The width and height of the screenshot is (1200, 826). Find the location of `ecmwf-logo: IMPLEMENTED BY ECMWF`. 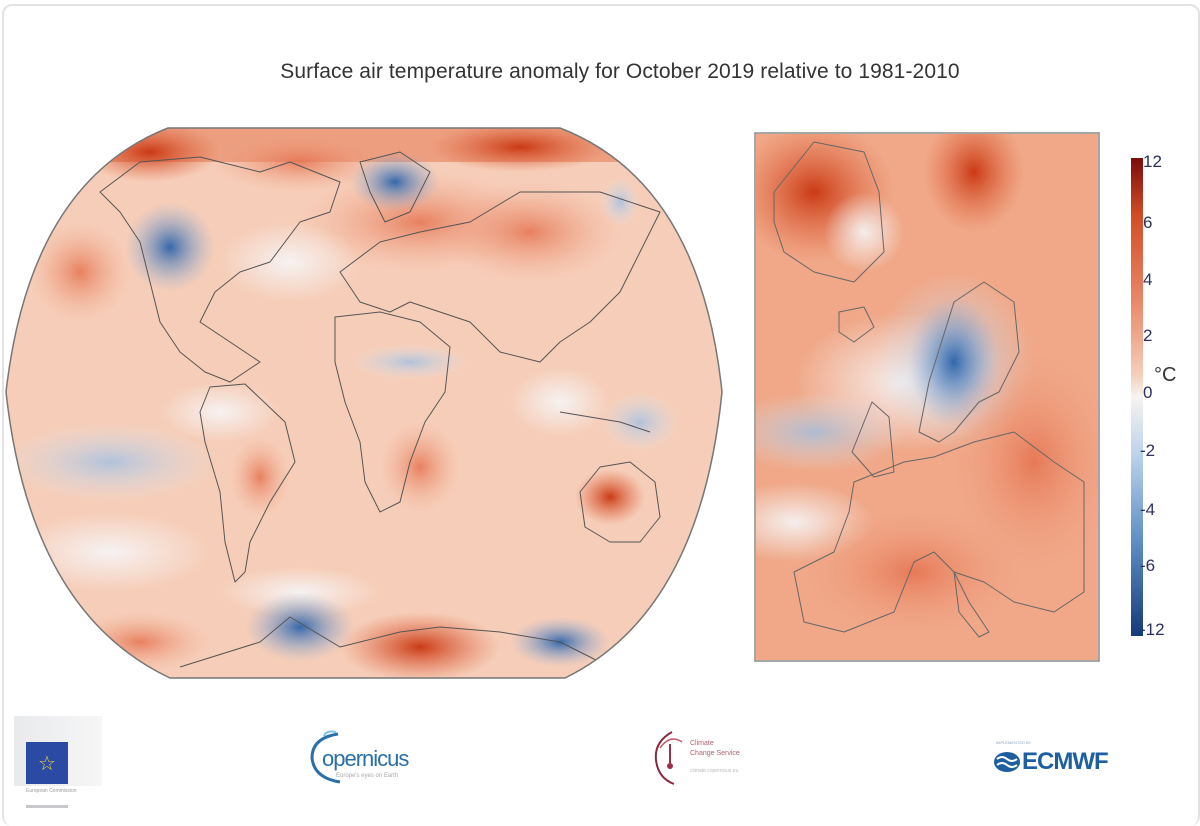

ecmwf-logo: IMPLEMENTED BY ECMWF is located at coordinates (1055, 765).